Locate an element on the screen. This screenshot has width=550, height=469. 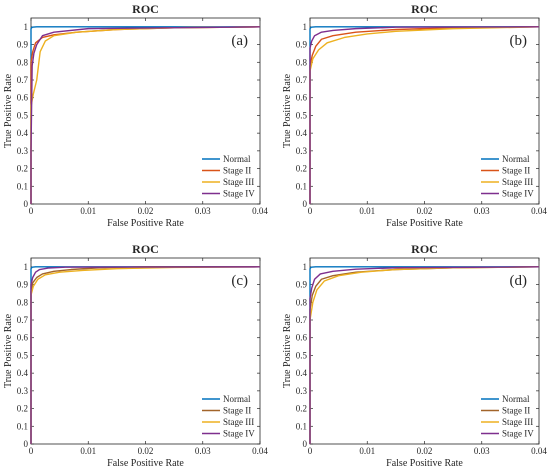
panel-label: (b) is located at coordinates (519, 41).